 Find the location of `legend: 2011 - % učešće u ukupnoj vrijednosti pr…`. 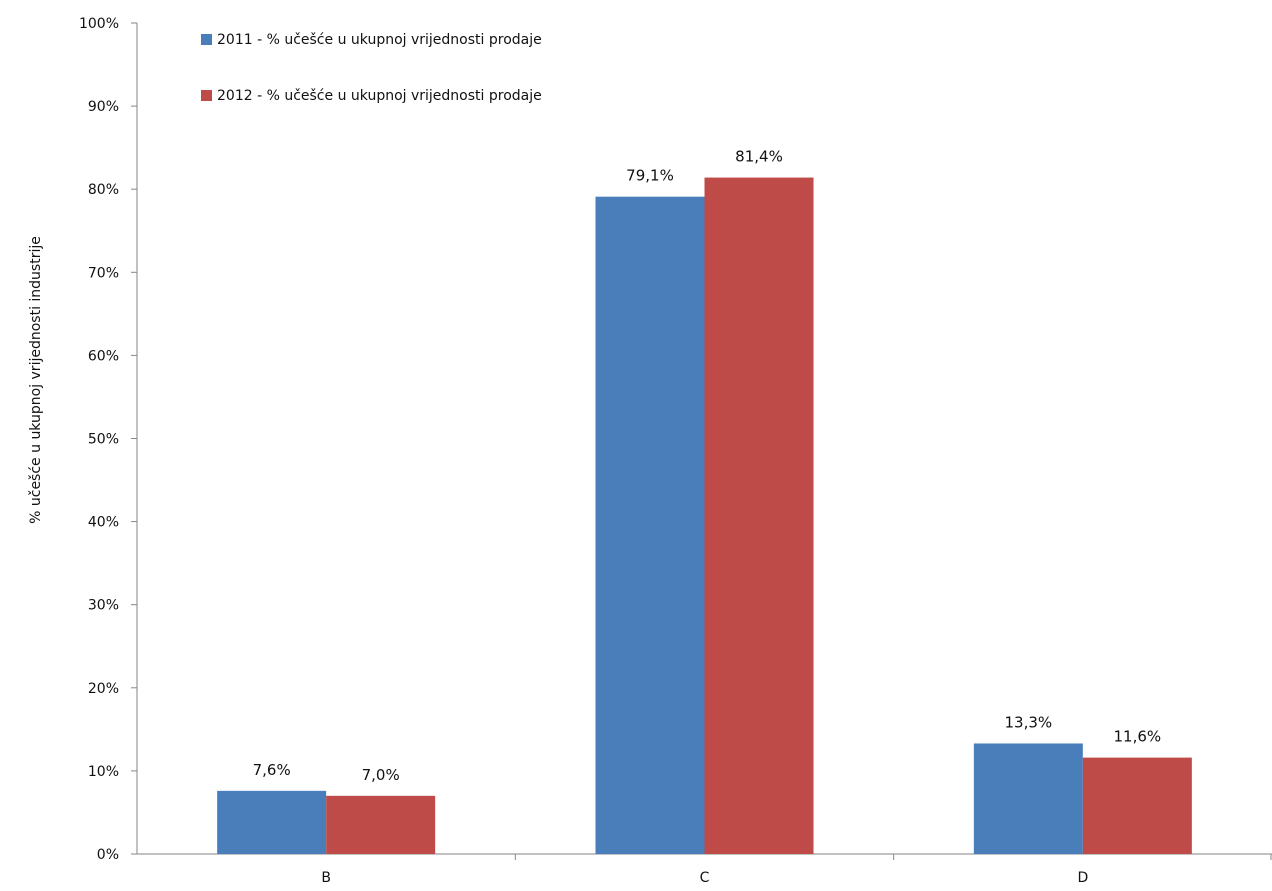

legend: 2011 - % učešće u ukupnoj vrijednosti pr… is located at coordinates (371, 68).